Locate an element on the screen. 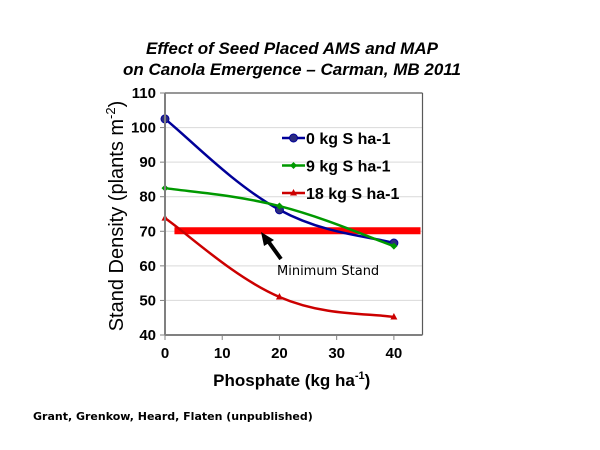 Image resolution: width=600 pixels, height=450 pixels. legend: 0 kg S ha-1 9 kg S ha-1 18 kg S ha-1 is located at coordinates (340, 167).